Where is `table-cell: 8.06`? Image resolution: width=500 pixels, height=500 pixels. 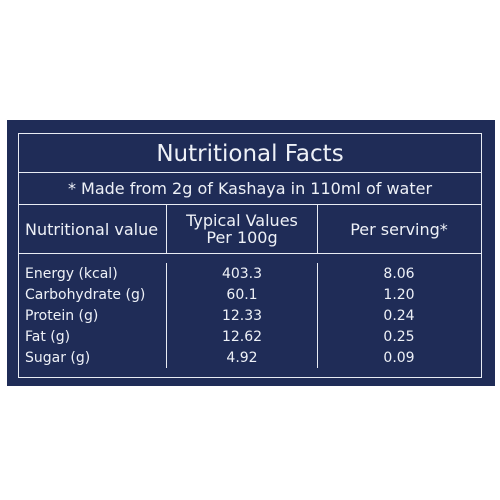
table-cell: 8.06 is located at coordinates (398, 273).